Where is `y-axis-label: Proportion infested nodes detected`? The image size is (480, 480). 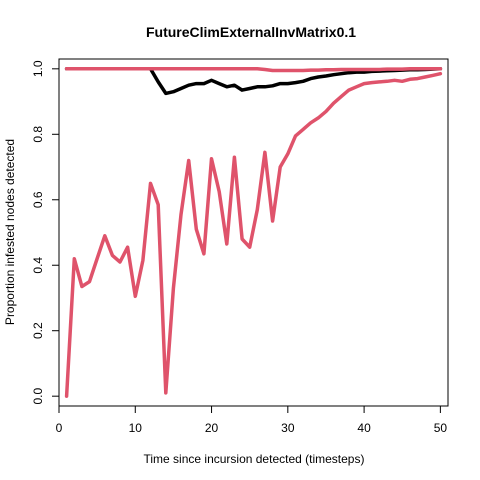 y-axis-label: Proportion infested nodes detected is located at coordinates (10, 232).